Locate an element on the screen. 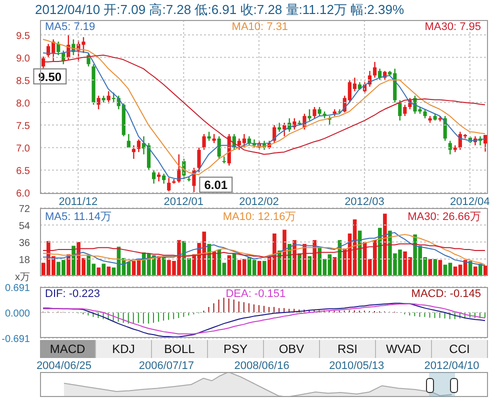 This screenshot has height=400, width=491. text: OBV is located at coordinates (292, 349).